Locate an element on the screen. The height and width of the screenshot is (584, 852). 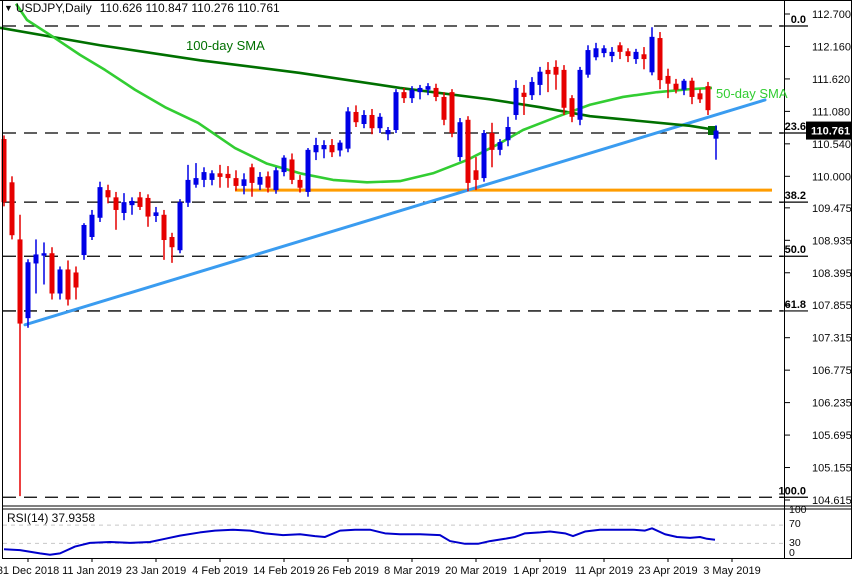
price-tick-label: 107.855 is located at coordinates (832, 306).